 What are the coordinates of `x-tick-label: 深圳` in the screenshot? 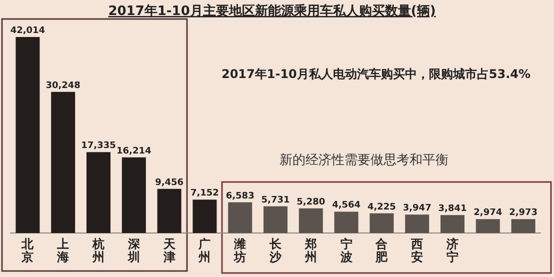 It's located at (133, 250).